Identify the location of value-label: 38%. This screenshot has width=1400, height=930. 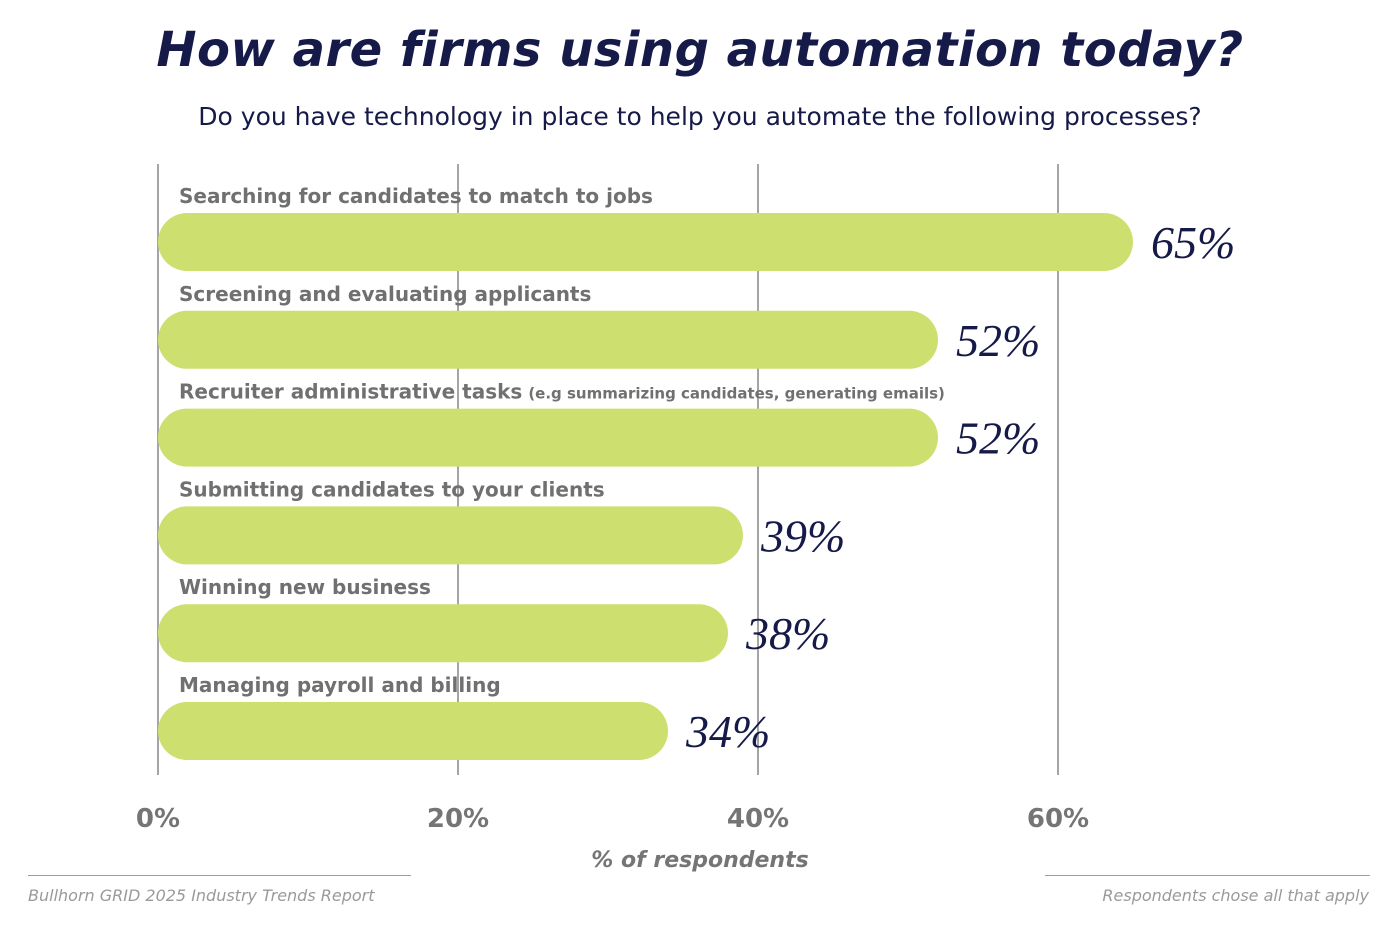
(787, 633).